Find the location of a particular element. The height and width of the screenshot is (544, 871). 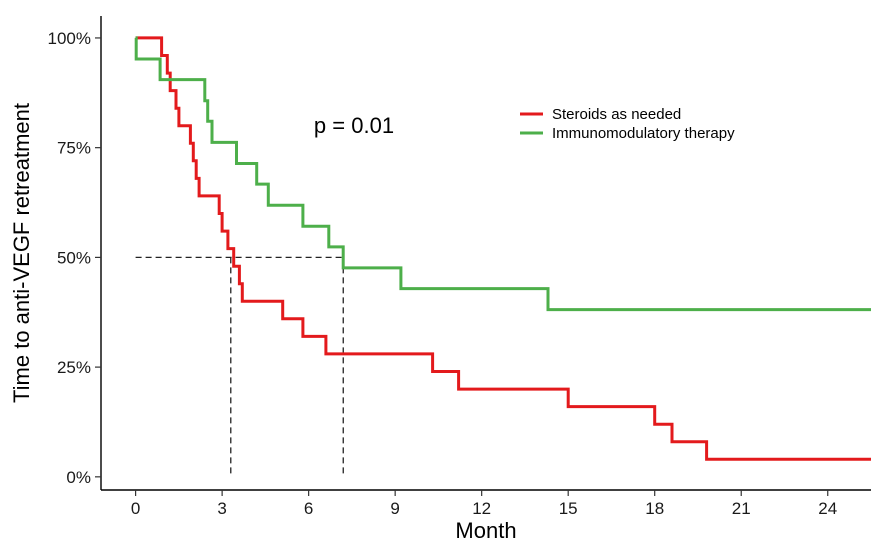

legend-label-steroids: Steroids as needed is located at coordinates (616, 114).